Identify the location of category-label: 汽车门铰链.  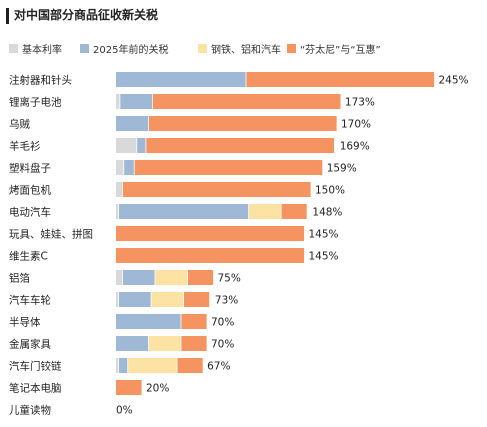
(35, 366).